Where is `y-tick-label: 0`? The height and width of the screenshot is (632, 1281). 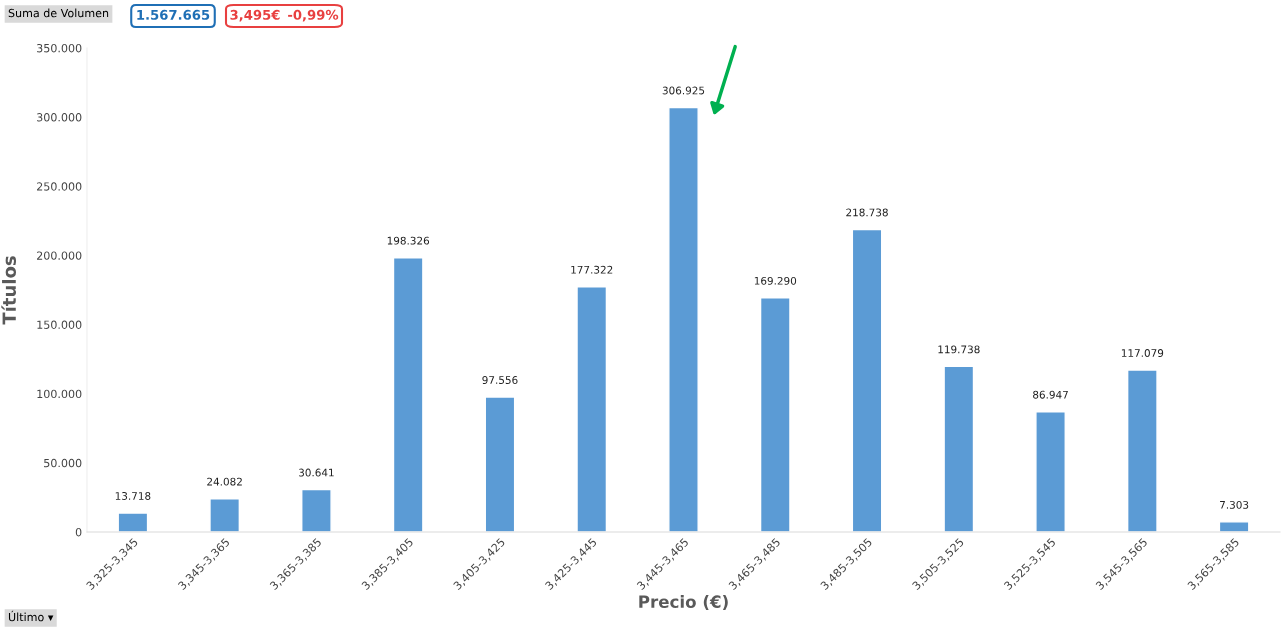 y-tick-label: 0 is located at coordinates (78, 532).